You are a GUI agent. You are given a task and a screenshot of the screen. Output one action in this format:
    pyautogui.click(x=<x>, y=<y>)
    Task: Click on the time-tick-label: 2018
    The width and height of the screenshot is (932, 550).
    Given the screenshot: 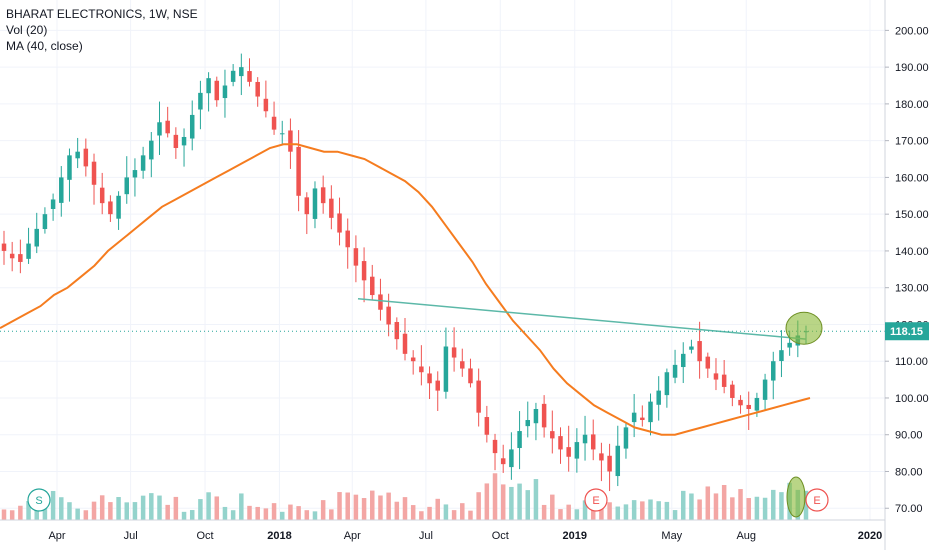 What is the action you would take?
    pyautogui.click(x=279, y=536)
    